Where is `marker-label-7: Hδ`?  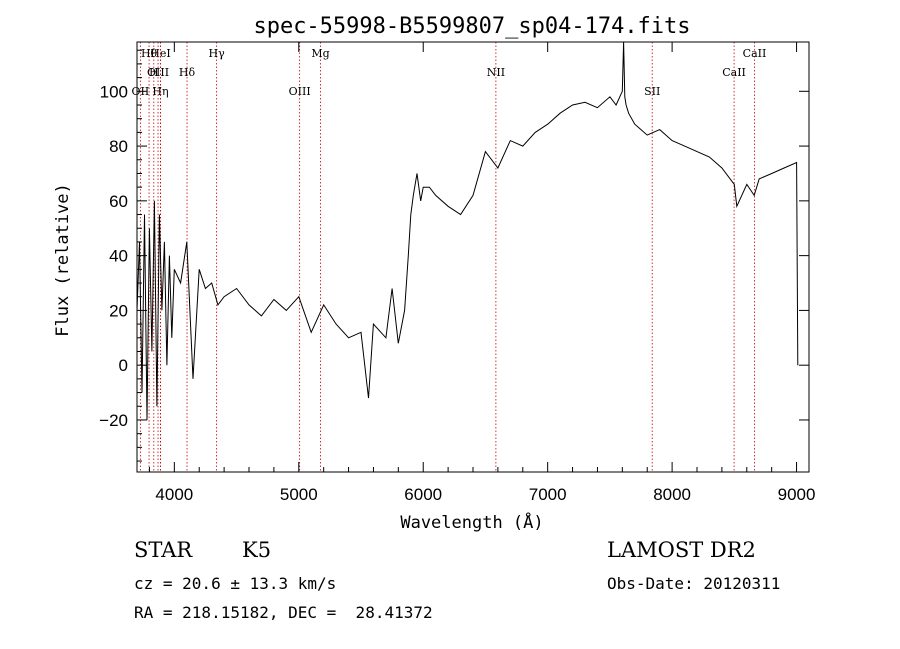
marker-label-7: Hδ is located at coordinates (187, 72).